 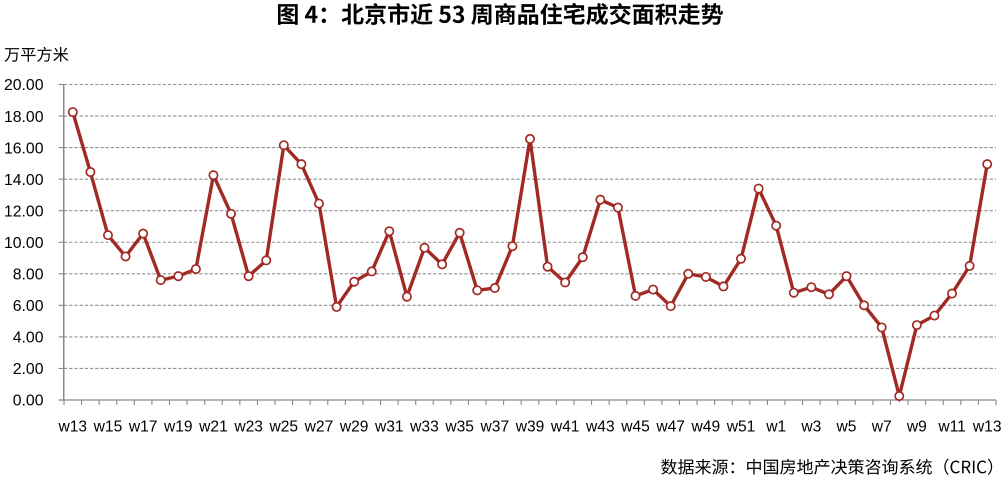 I want to click on svg-text: 2.00, so click(x=28, y=369).